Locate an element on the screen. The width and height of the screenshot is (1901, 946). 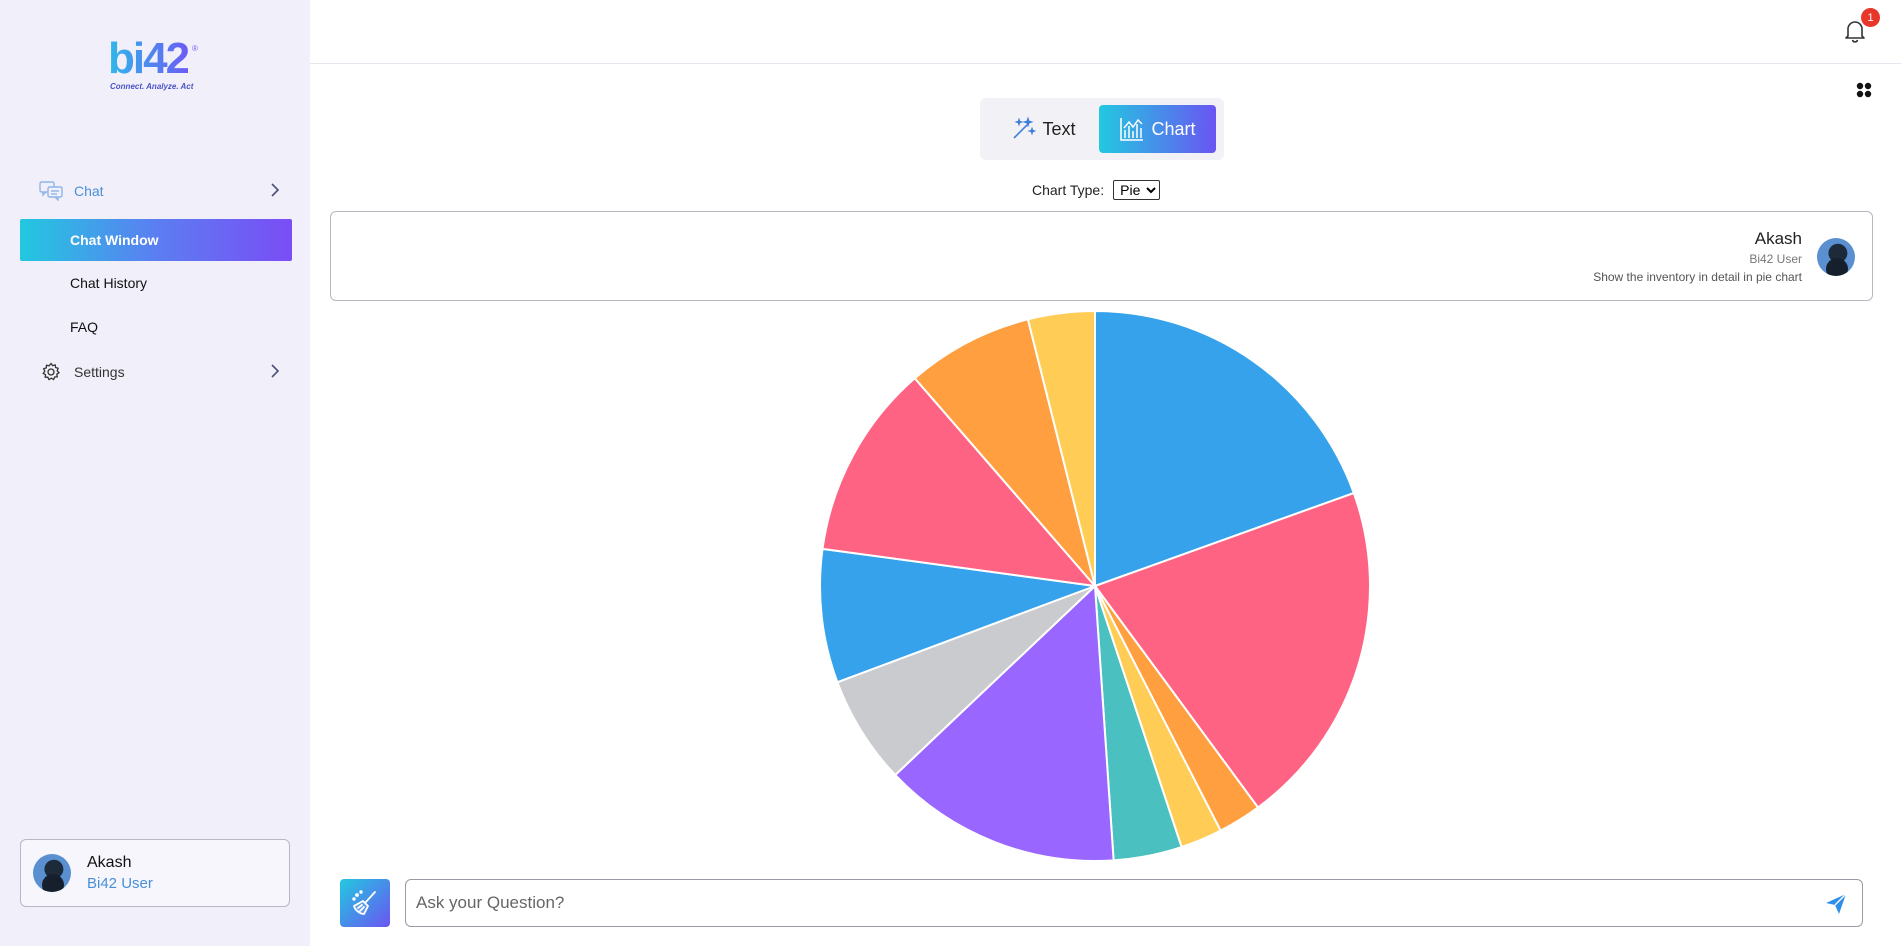
user-role: Bi42 User is located at coordinates (120, 883).